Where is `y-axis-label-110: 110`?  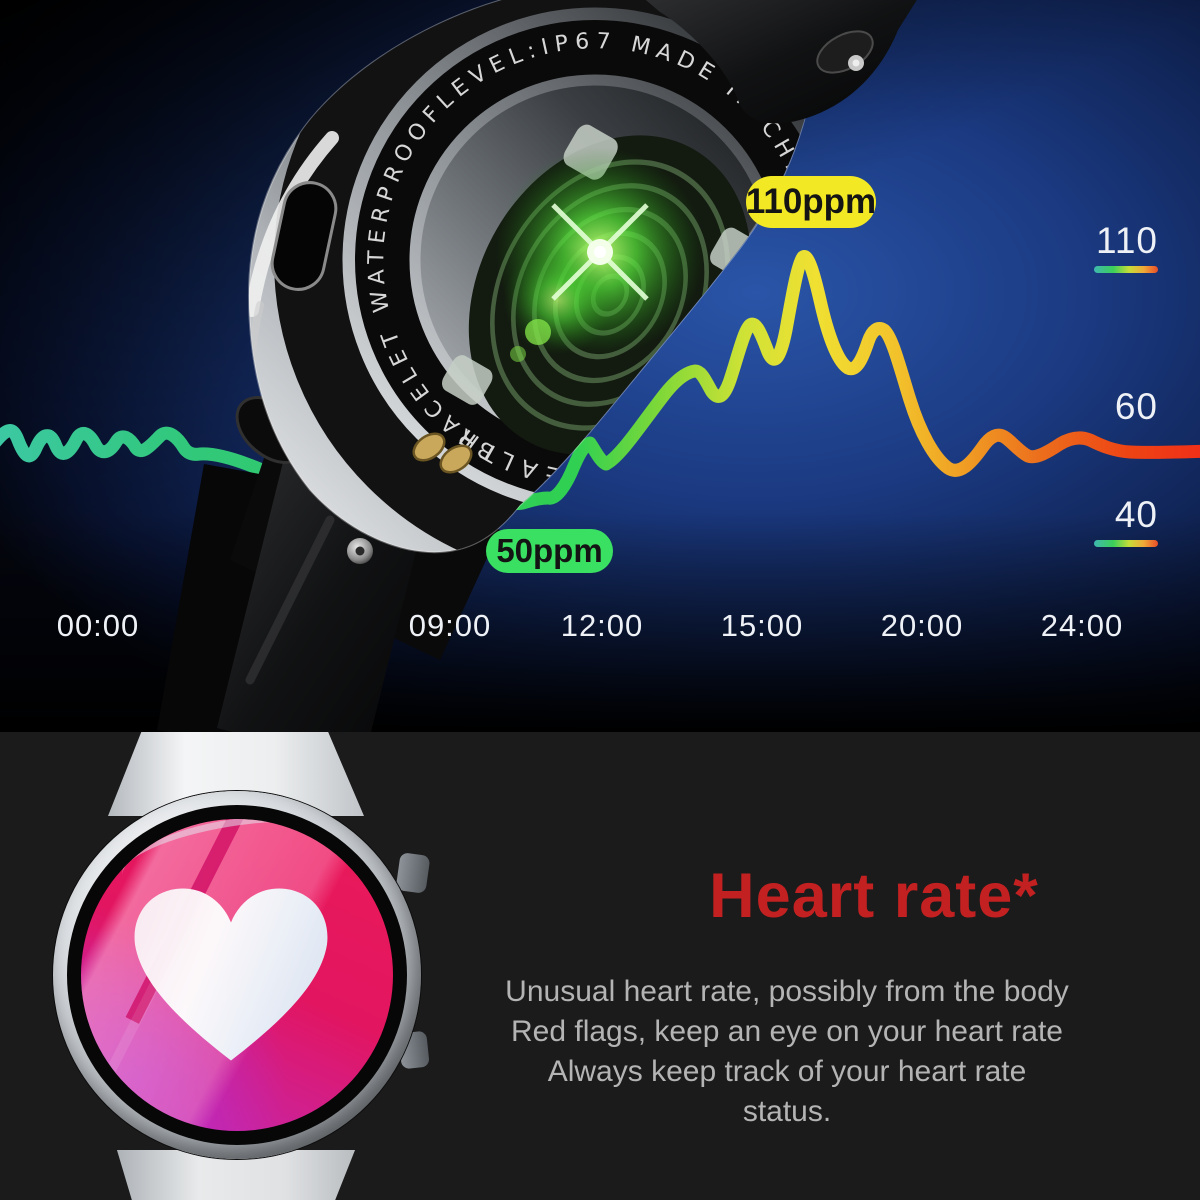
y-axis-label-110: 110 is located at coordinates (1127, 240).